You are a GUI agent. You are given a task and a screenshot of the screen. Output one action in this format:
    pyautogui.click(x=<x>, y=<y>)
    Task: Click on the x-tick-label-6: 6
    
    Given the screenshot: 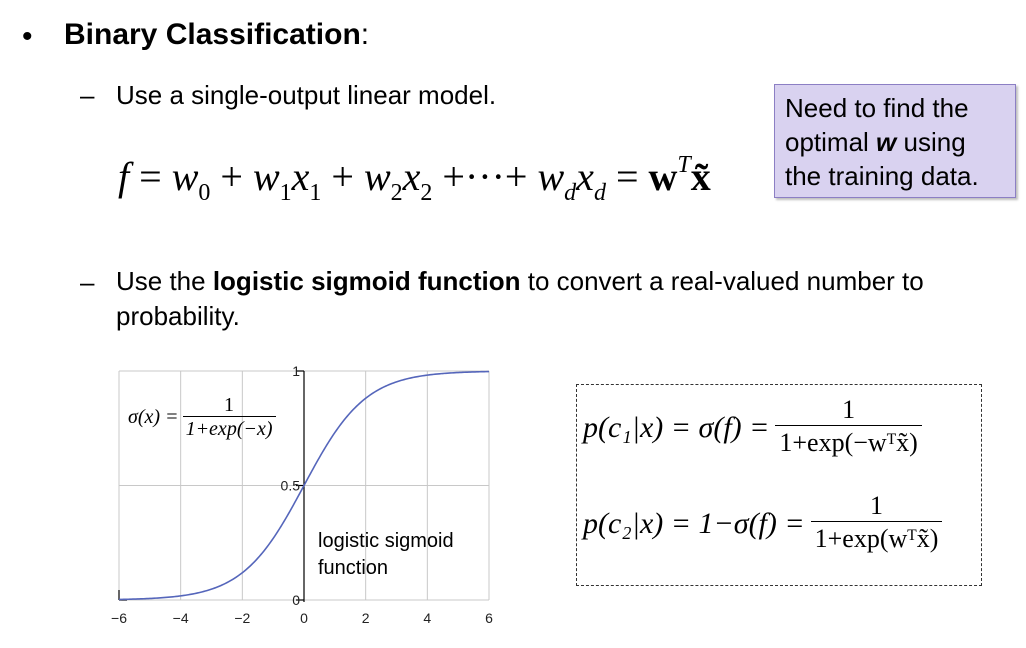 What is the action you would take?
    pyautogui.click(x=489, y=618)
    